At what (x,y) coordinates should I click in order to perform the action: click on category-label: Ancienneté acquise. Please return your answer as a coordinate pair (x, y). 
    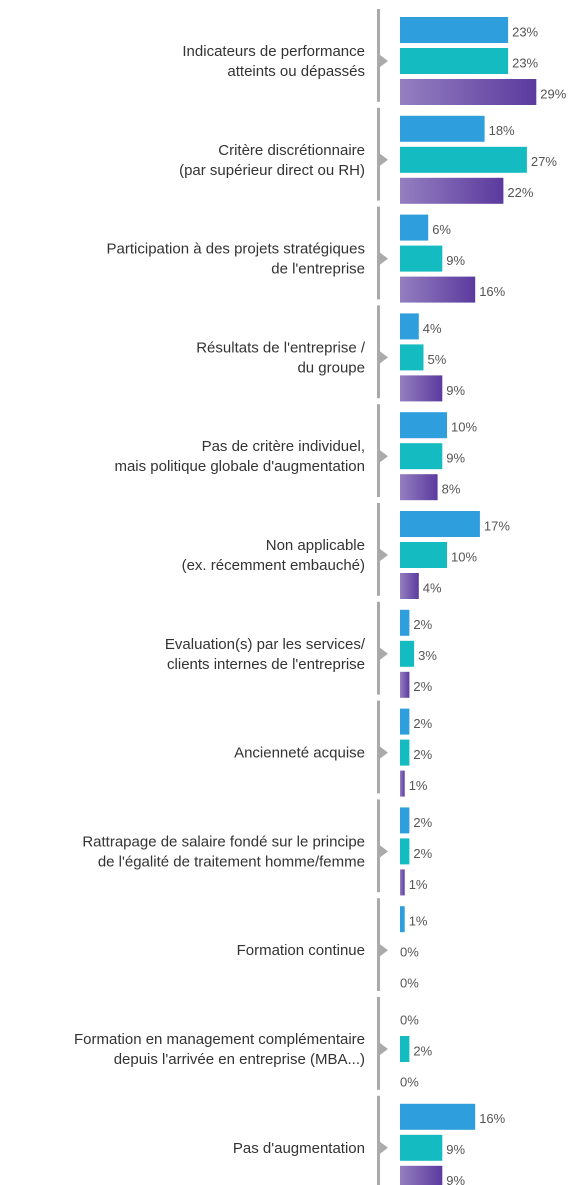
    Looking at the image, I should click on (299, 753).